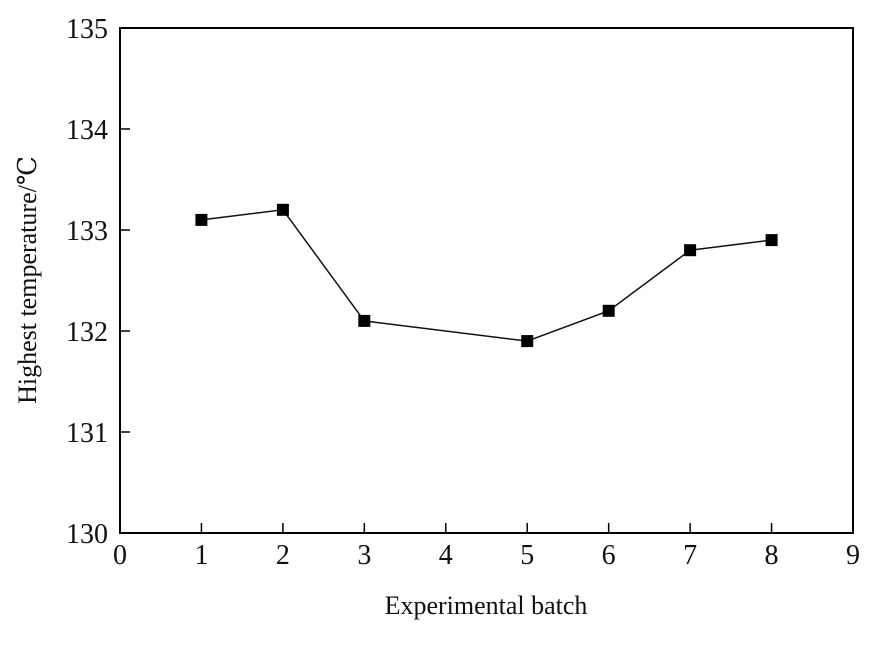  Describe the element at coordinates (853, 555) in the screenshot. I see `x-tick-label: 9` at that location.